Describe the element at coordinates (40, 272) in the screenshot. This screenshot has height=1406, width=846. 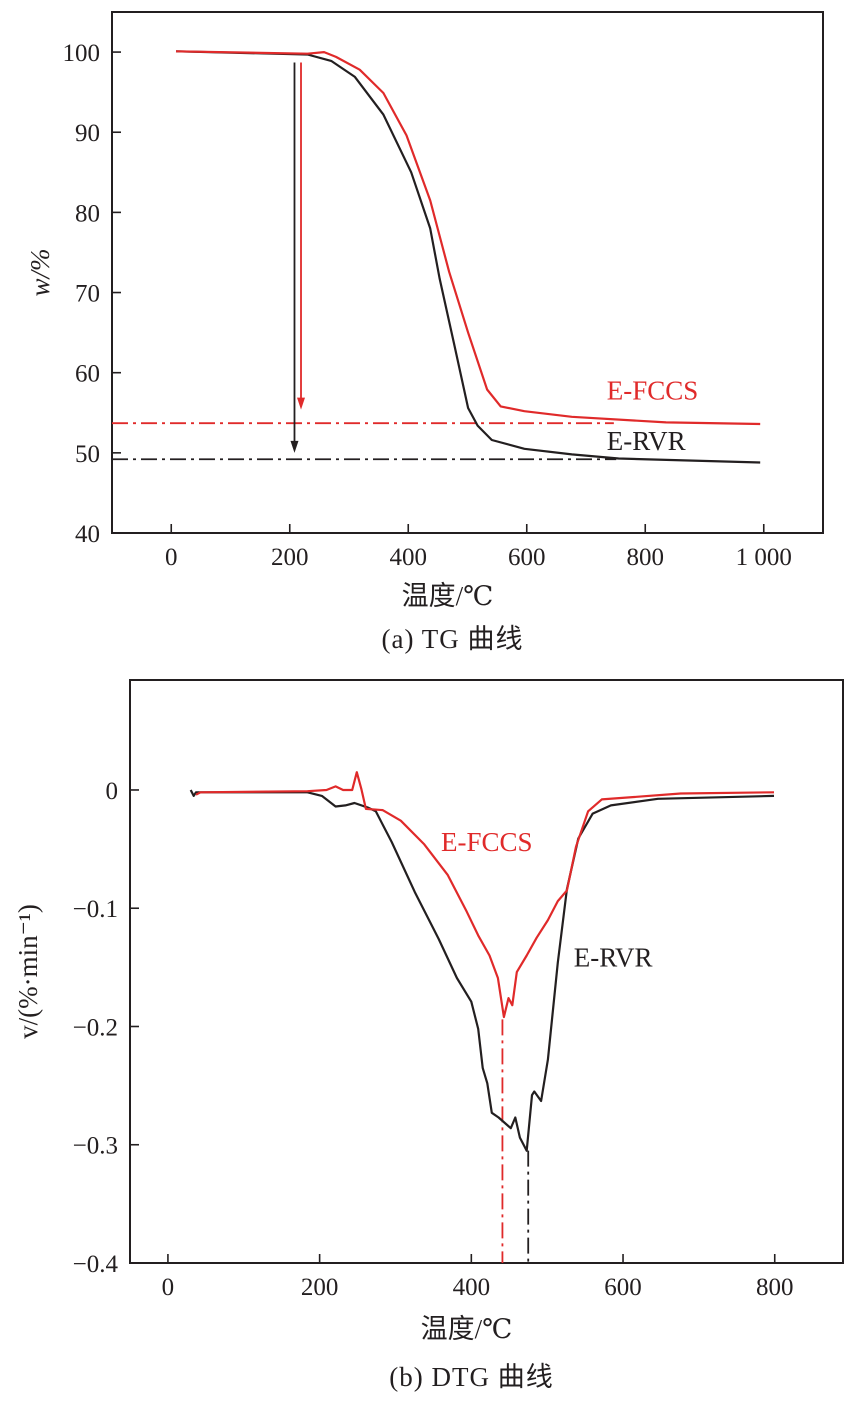
I see `y-axis-title: w/%` at that location.